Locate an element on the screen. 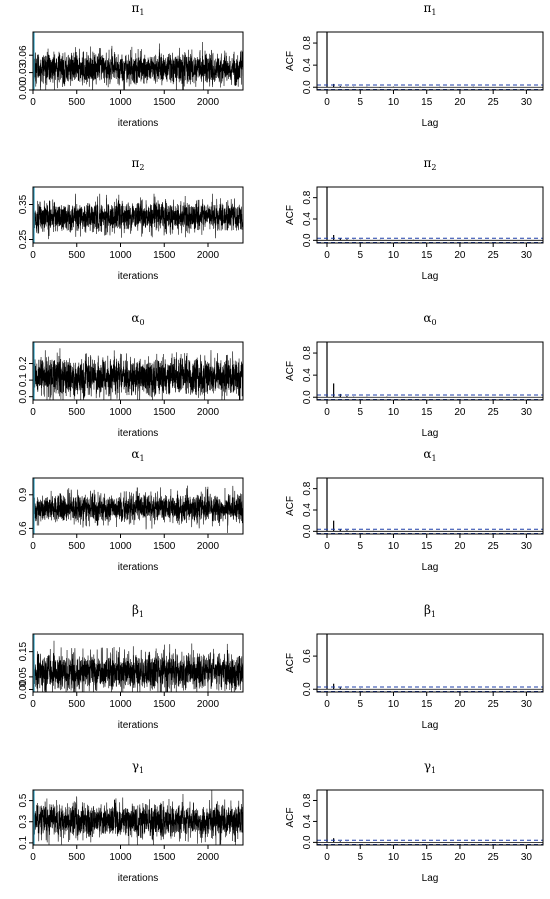 This screenshot has width=550, height=899. panel-title: γ1 is located at coordinates (138, 767).